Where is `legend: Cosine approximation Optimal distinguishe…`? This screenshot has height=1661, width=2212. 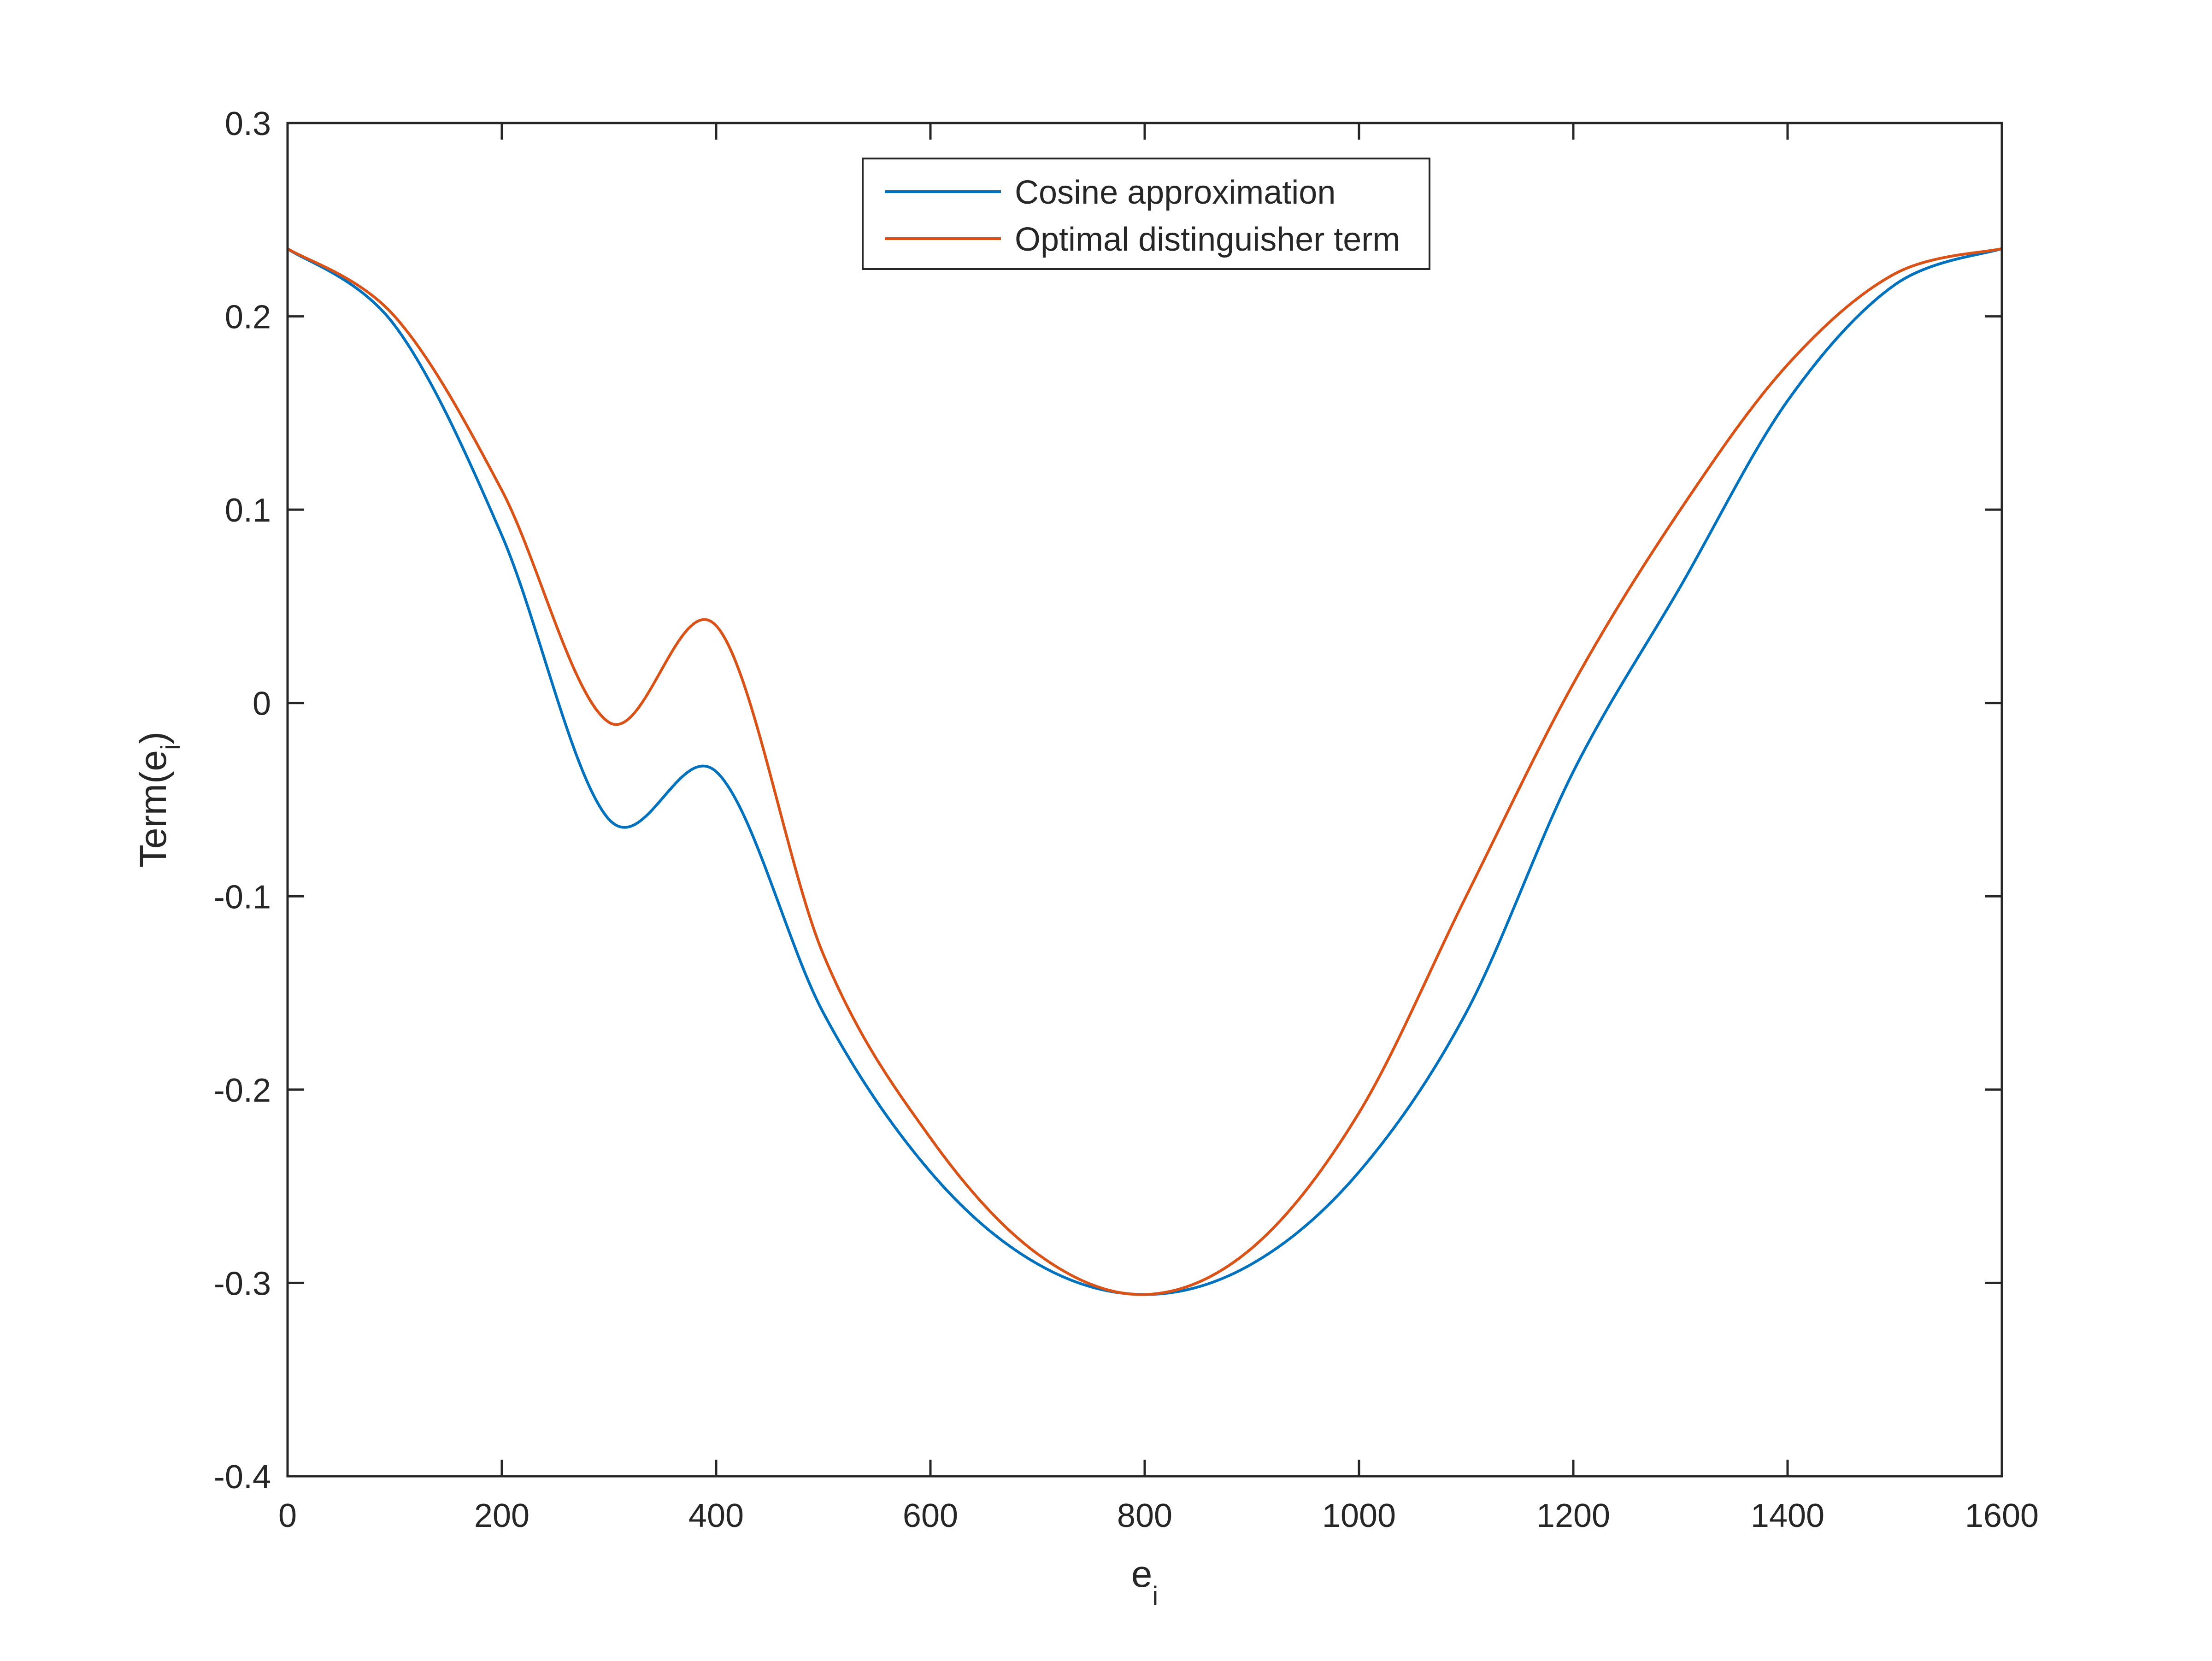 legend: Cosine approximation Optimal distinguishe… is located at coordinates (1146, 214).